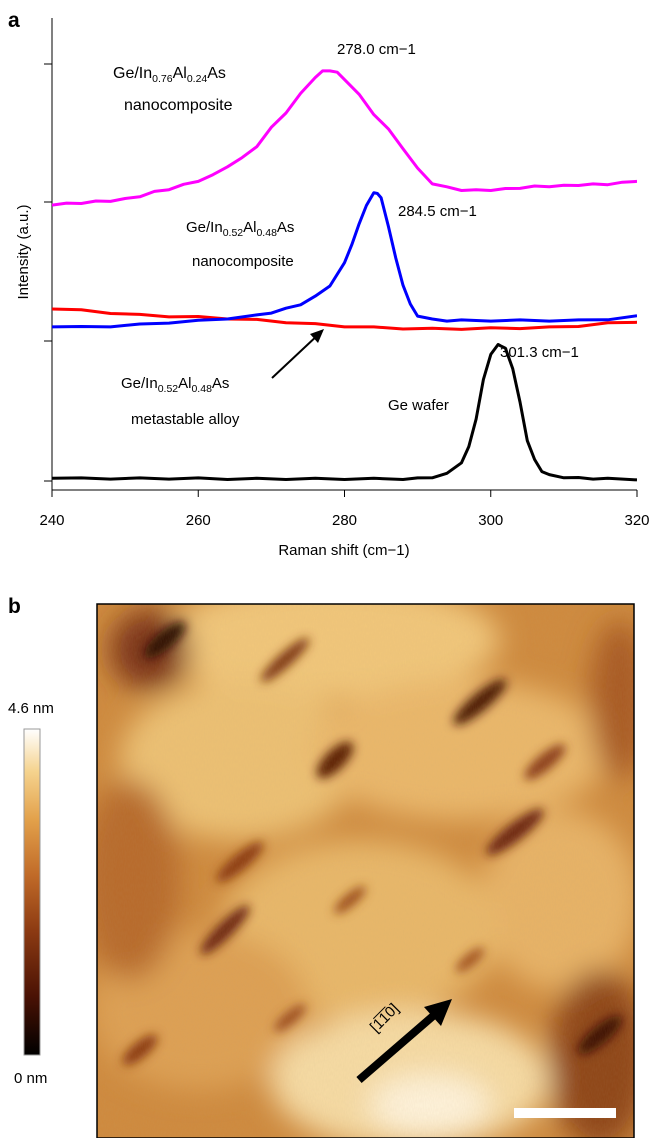 Image resolution: width=652 pixels, height=1138 pixels. Describe the element at coordinates (14, 606) in the screenshot. I see `panel-label-b: b` at that location.